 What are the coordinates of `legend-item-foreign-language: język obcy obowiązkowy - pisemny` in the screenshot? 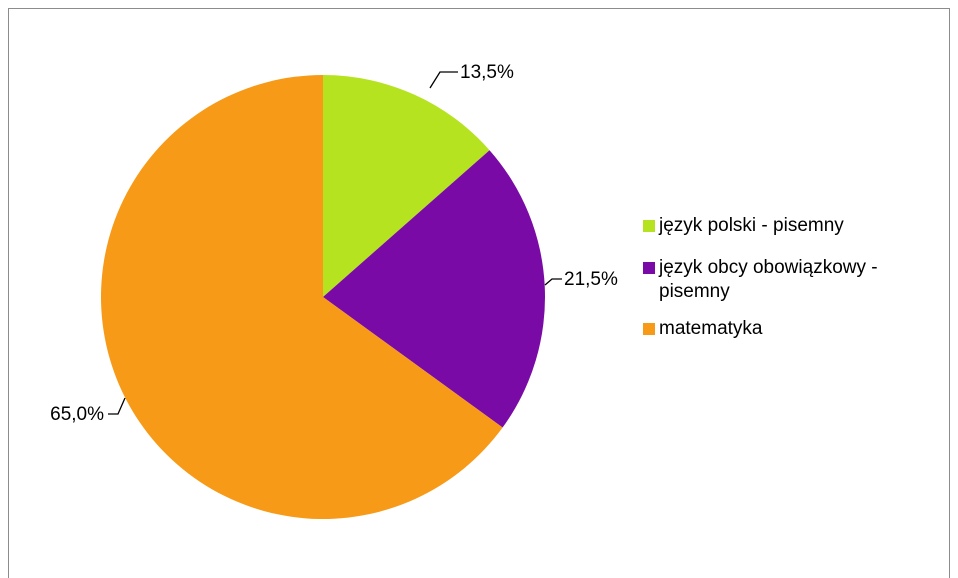 It's located at (793, 280).